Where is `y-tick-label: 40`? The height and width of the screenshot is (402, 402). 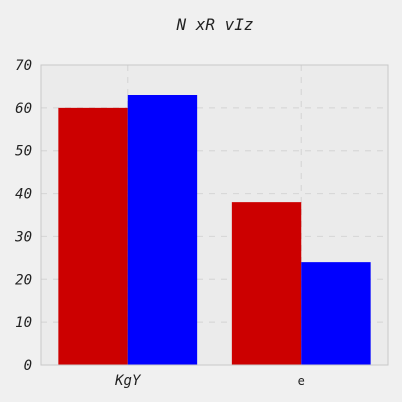 y-tick-label: 40 is located at coordinates (23, 195).